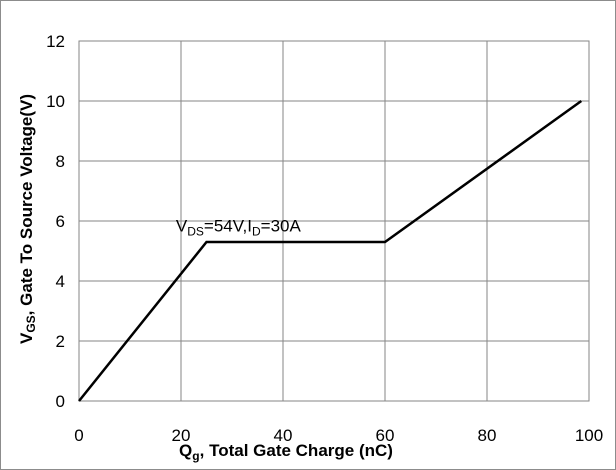 The image size is (616, 470). I want to click on y-tick-labels: 0 2 4 6 8 10 12, so click(55, 221).